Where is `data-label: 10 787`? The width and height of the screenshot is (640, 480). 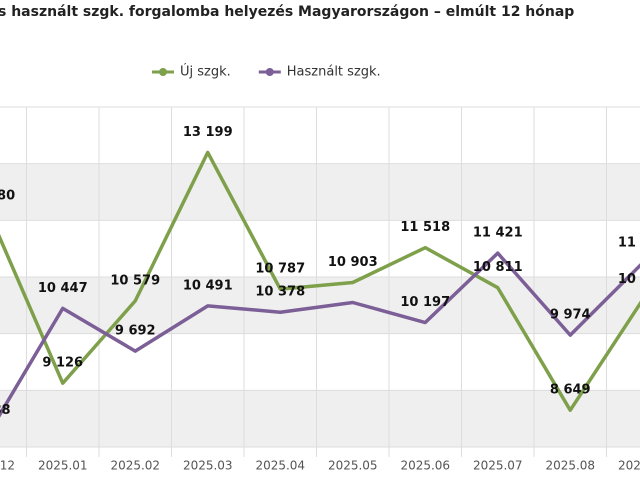
data-label: 10 787 is located at coordinates (280, 269).